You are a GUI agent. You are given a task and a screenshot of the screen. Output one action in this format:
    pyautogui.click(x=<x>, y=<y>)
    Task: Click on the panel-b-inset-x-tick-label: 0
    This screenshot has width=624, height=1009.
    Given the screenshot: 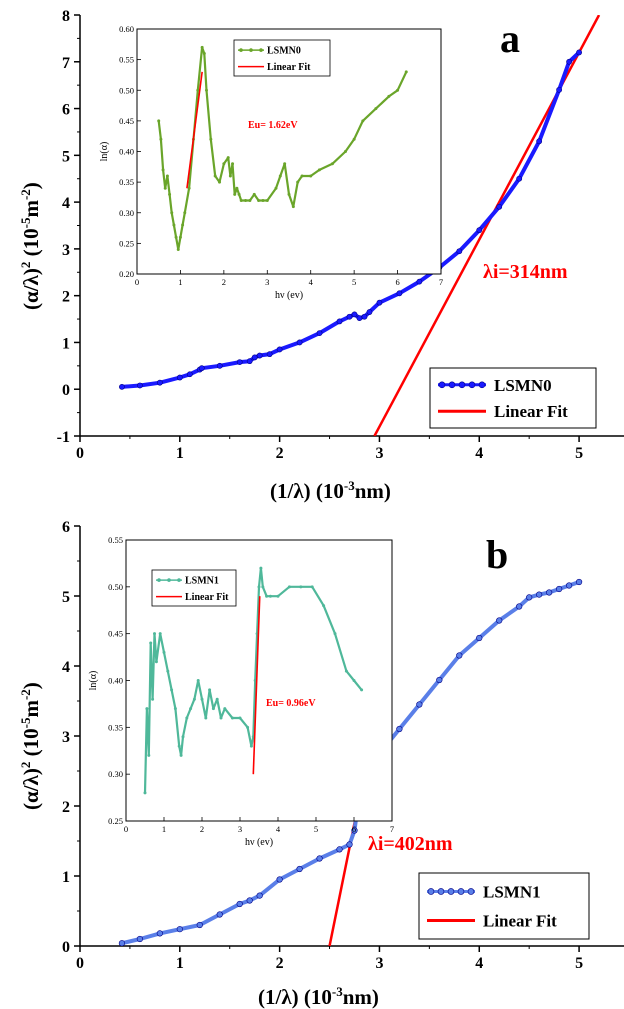 What is the action you would take?
    pyautogui.click(x=126, y=829)
    